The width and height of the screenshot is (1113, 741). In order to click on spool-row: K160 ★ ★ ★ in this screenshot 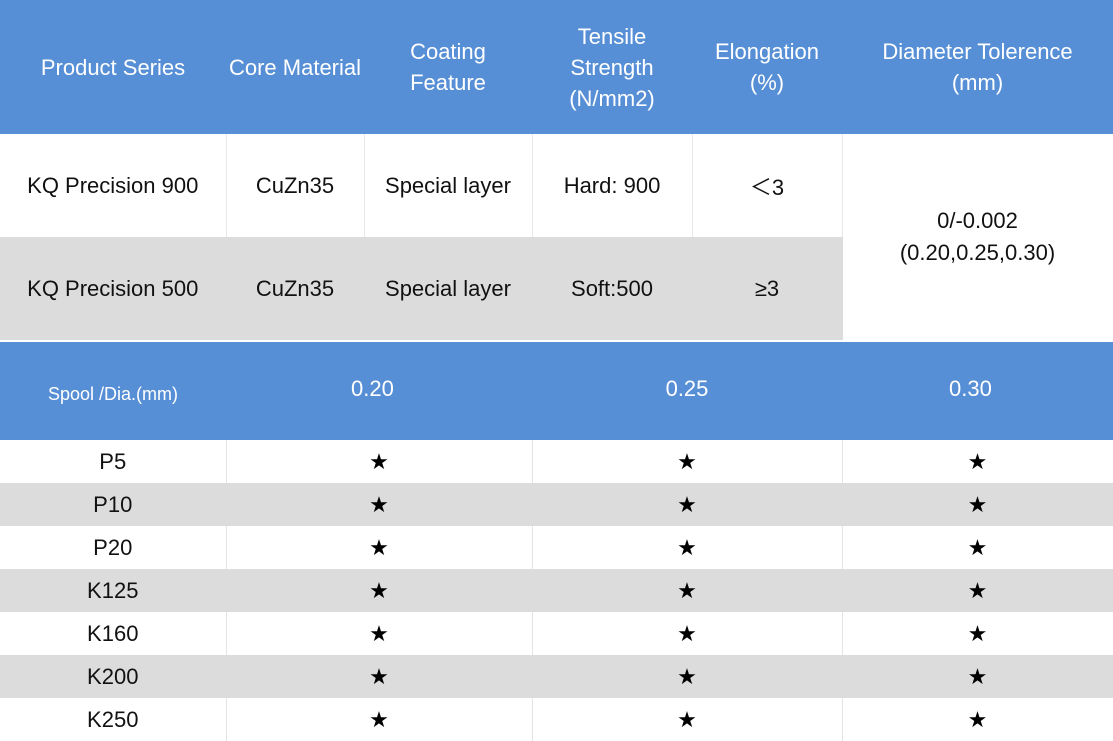, I will do `click(556, 633)`.